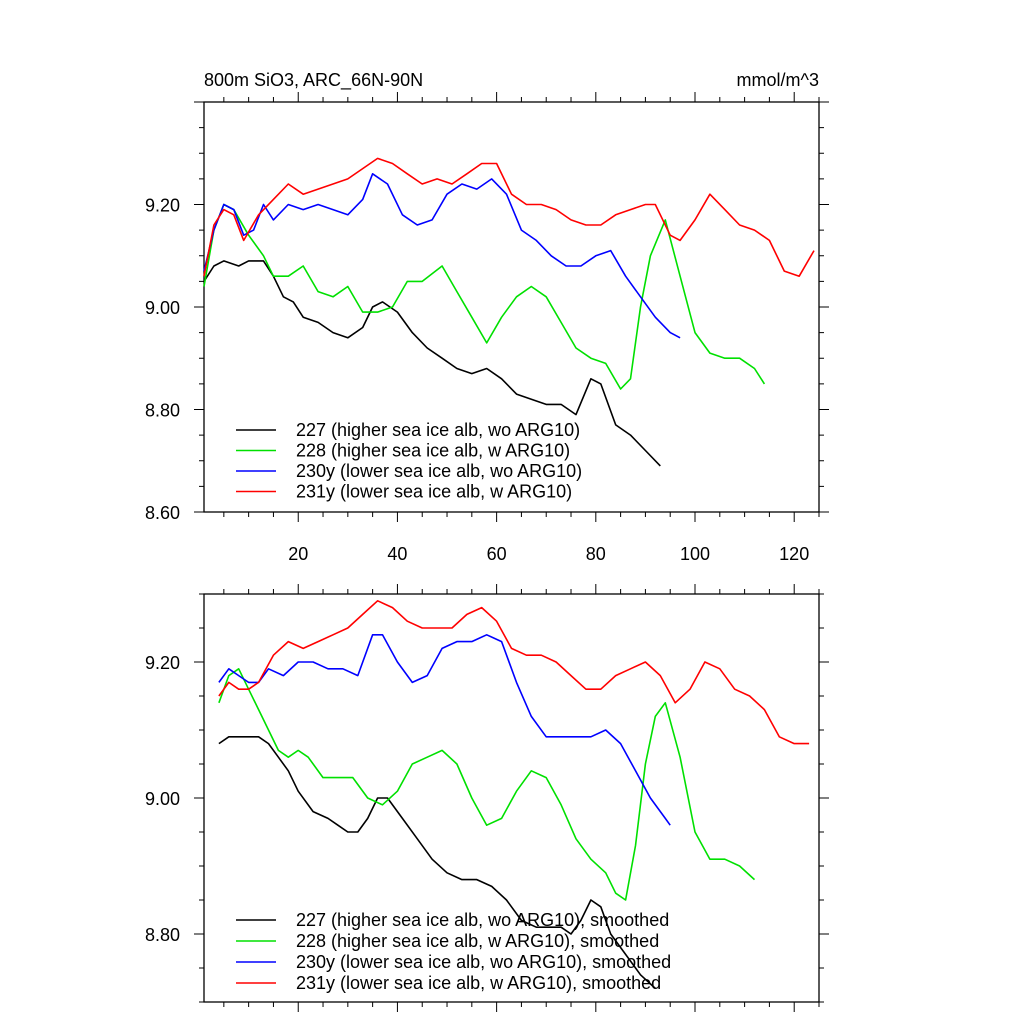  I want to click on x-tick-label: 20, so click(298, 554).